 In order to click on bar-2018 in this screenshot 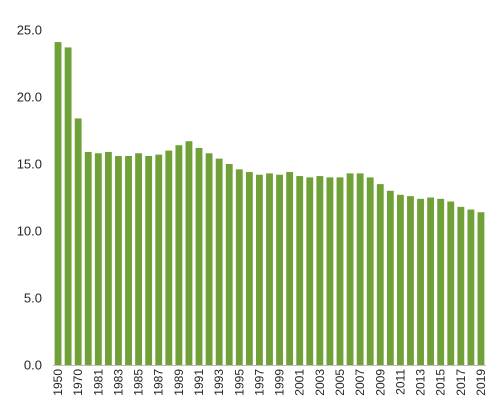, I will do `click(471, 287)`.